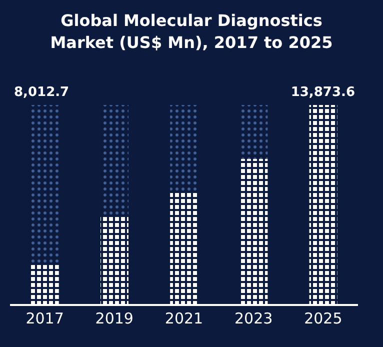 Image resolution: width=383 pixels, height=347 pixels. I want to click on x-tick-label: 2019, so click(114, 319).